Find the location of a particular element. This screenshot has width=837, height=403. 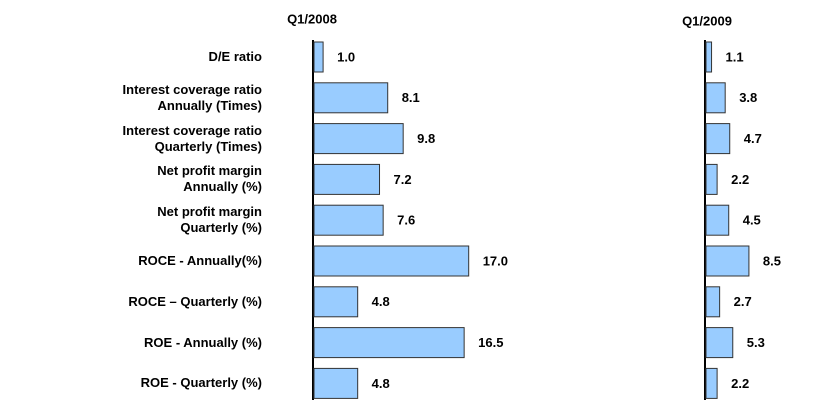

value-label: 7.6 is located at coordinates (406, 220).